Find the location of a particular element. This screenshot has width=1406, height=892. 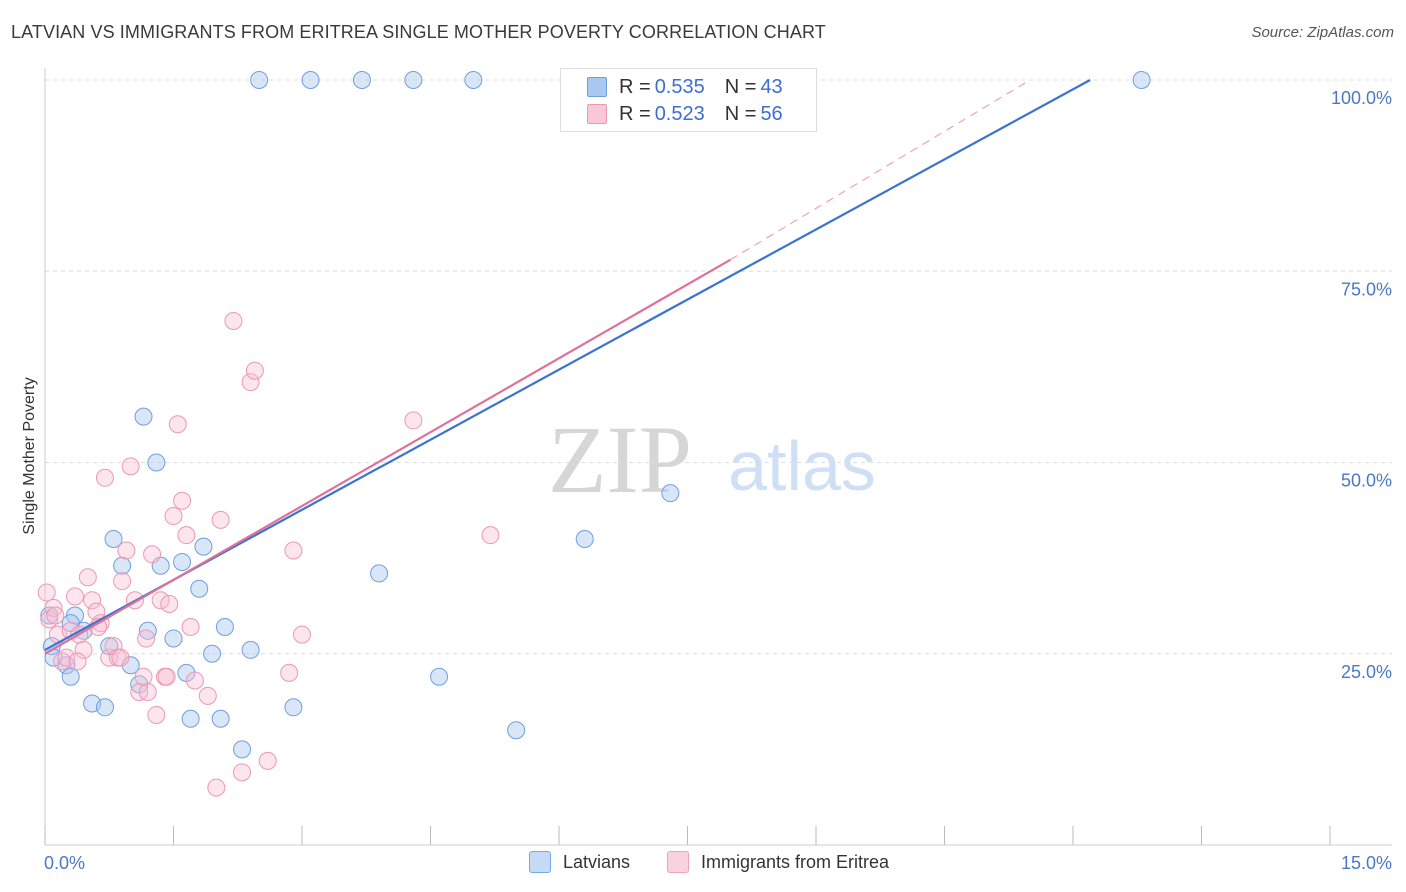

x-tick-label: 0.0% is located at coordinates (64, 863).